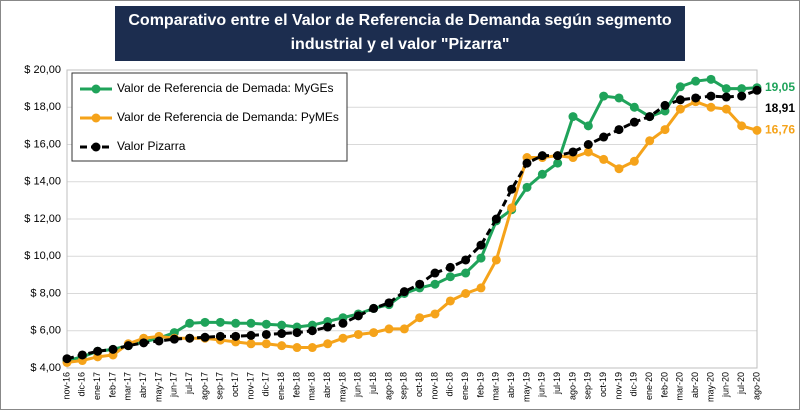  What do you see at coordinates (780, 130) in the screenshot?
I see `data-label: 16,76` at bounding box center [780, 130].